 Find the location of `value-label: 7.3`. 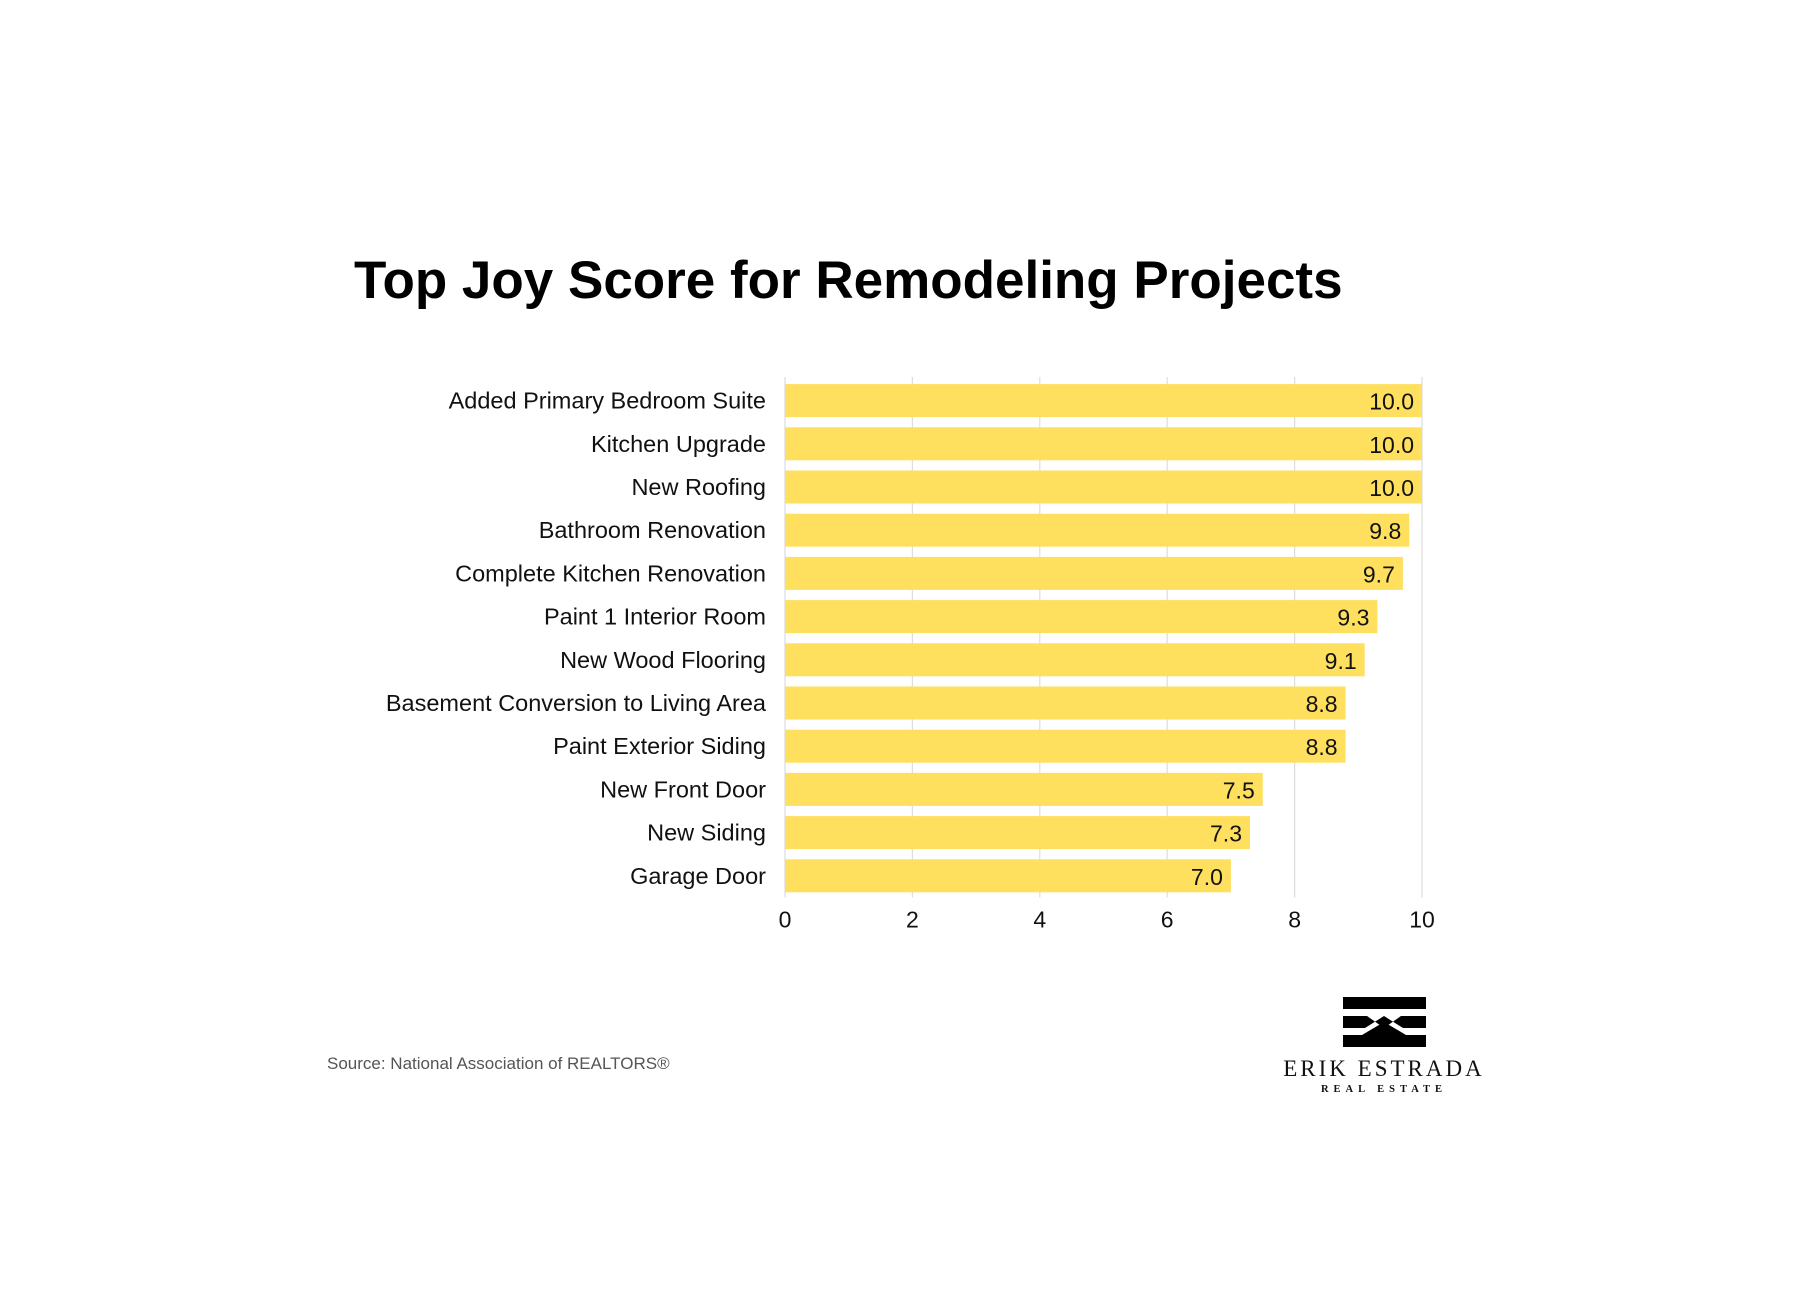

value-label: 7.3 is located at coordinates (1226, 834).